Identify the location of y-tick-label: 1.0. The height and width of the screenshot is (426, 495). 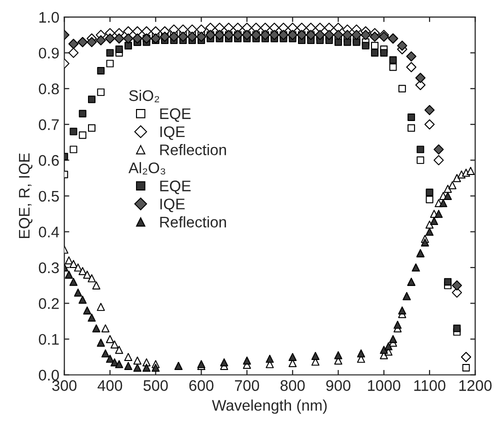
(49, 17).